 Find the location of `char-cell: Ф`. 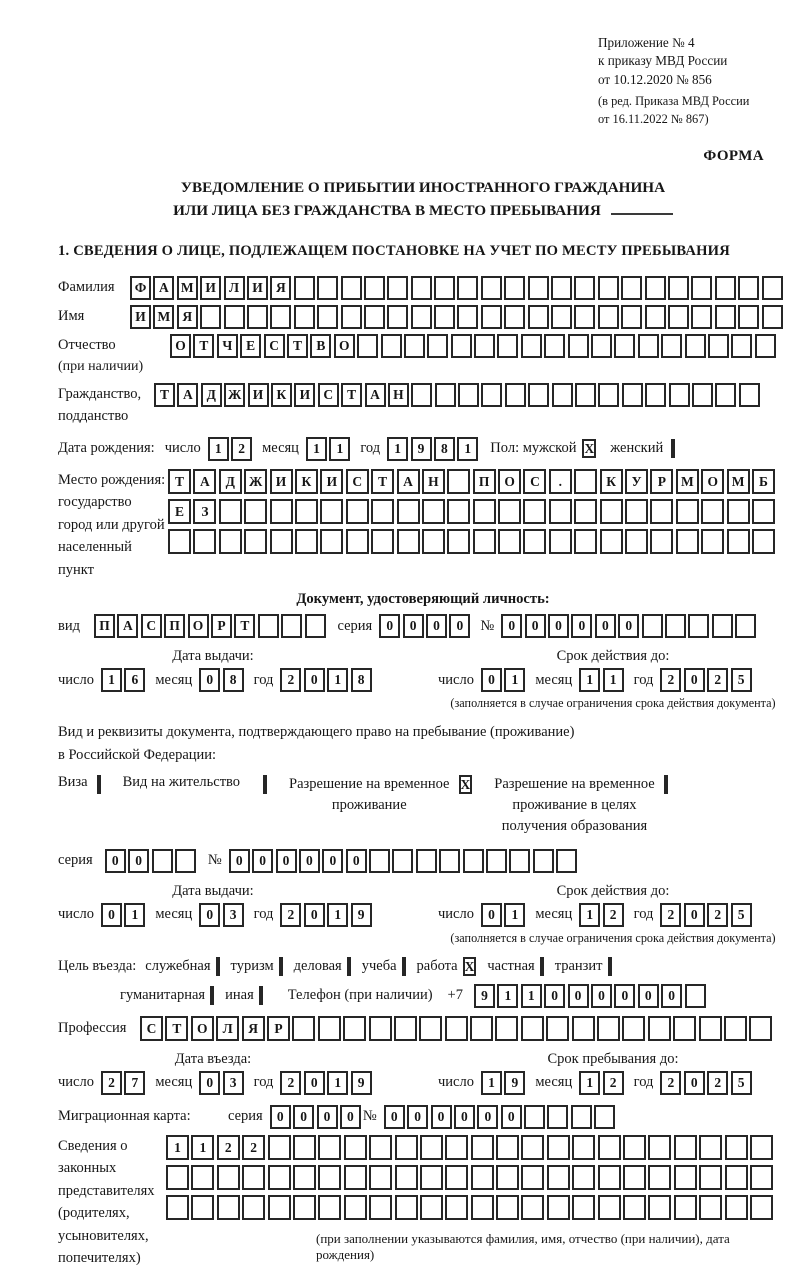

char-cell: Ф is located at coordinates (140, 287).